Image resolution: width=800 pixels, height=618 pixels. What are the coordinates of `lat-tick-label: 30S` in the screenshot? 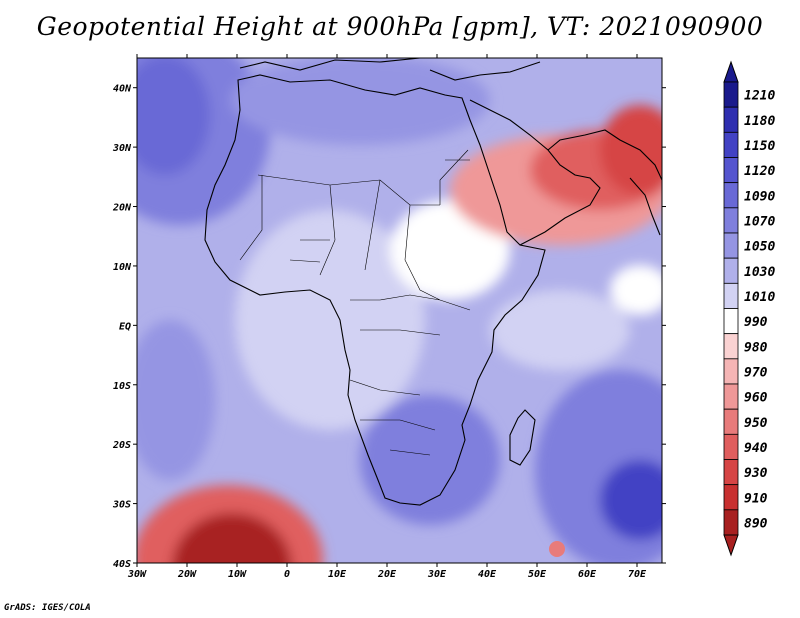 It's located at (121, 505).